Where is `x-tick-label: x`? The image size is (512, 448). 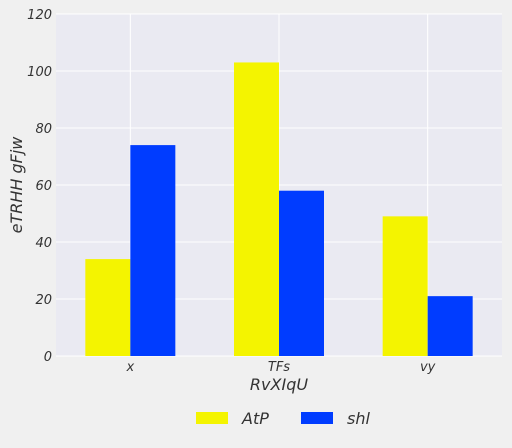
x-tick-label: x is located at coordinates (129, 367).